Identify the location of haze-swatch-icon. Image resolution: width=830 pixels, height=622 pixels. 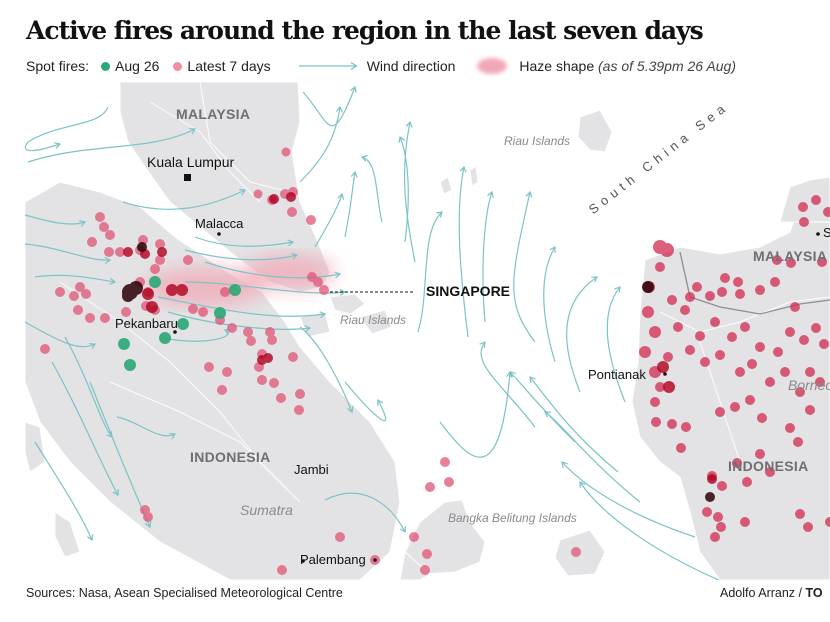
(492, 66).